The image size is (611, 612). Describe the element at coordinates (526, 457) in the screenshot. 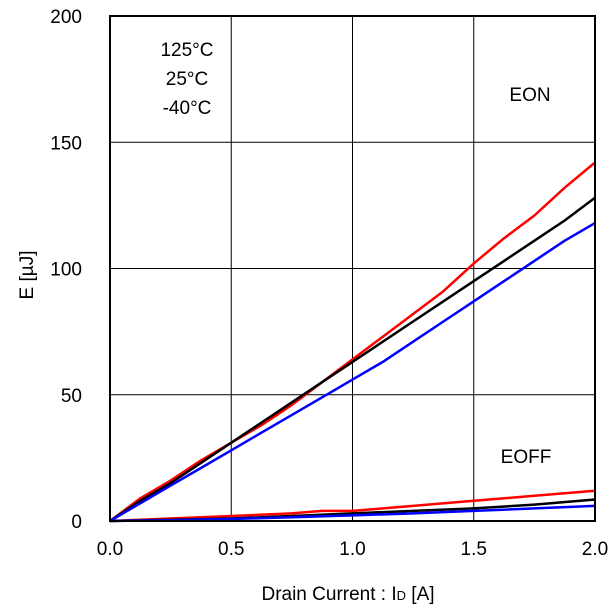

I see `eoff-annotation: EOFF` at that location.